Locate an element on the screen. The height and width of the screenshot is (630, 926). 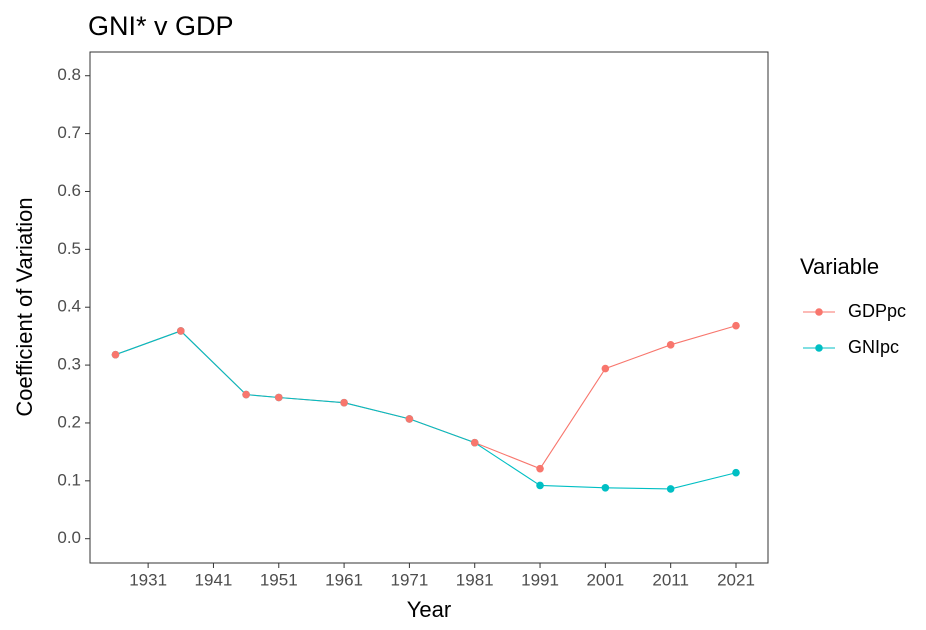
legend-label: GNIpc is located at coordinates (873, 347).